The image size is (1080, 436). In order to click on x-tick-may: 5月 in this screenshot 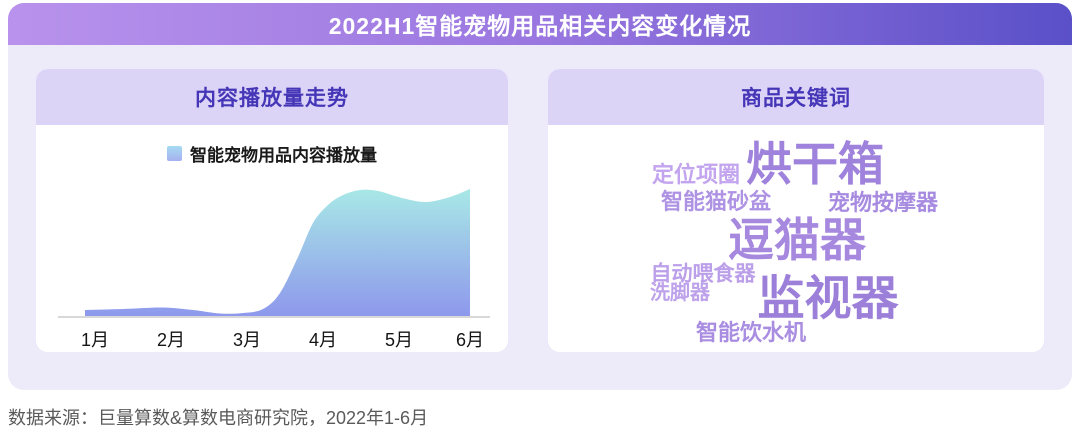, I will do `click(399, 340)`.